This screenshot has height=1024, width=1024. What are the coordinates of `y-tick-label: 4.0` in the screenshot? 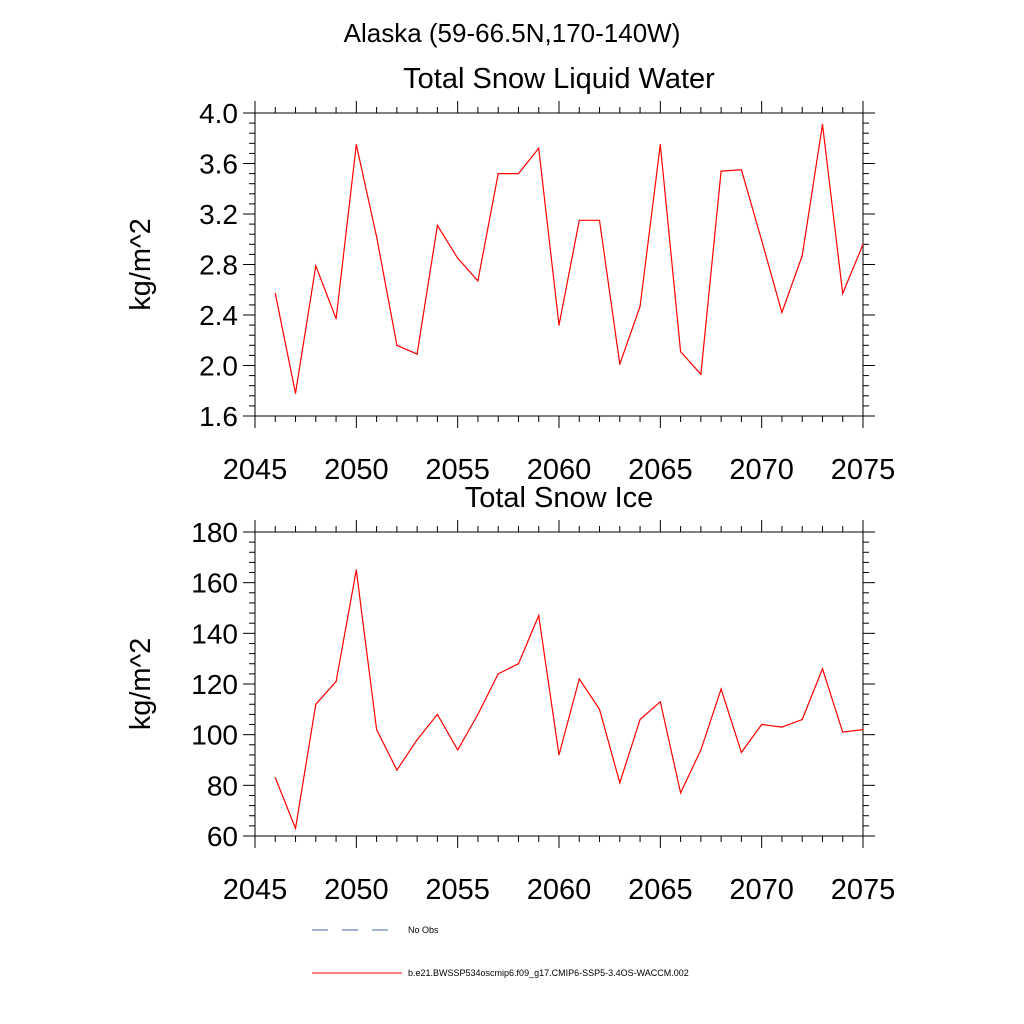 It's located at (218, 113).